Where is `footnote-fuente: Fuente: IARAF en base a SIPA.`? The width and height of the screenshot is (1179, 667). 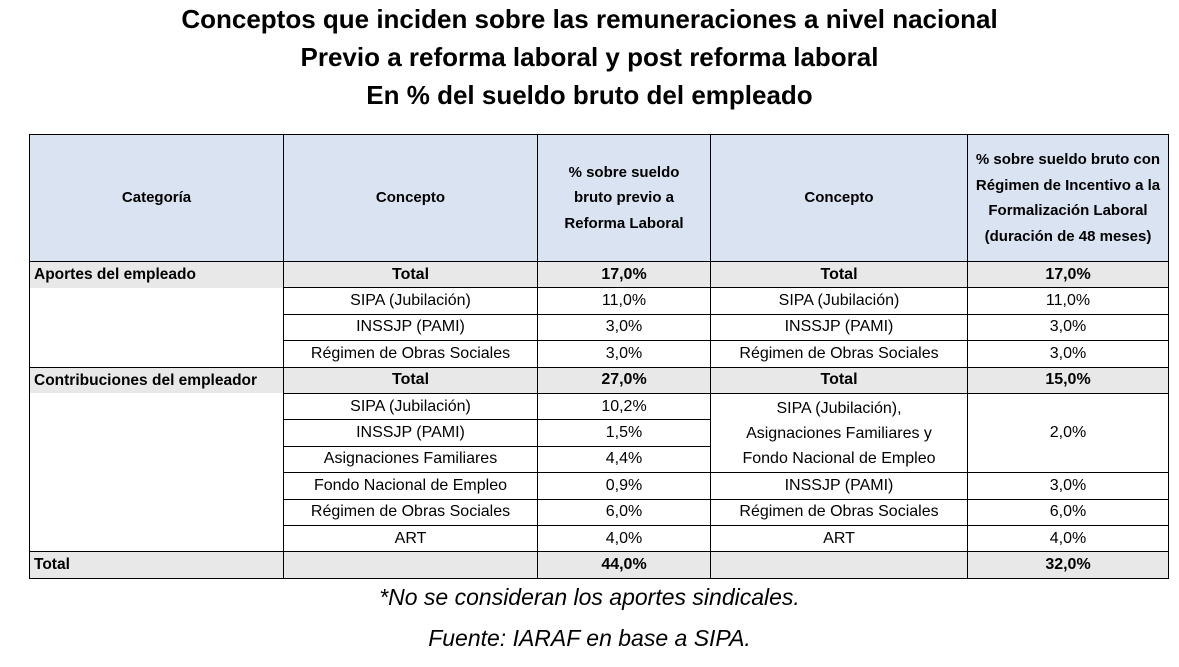
footnote-fuente: Fuente: IARAF en base a SIPA. is located at coordinates (589, 638).